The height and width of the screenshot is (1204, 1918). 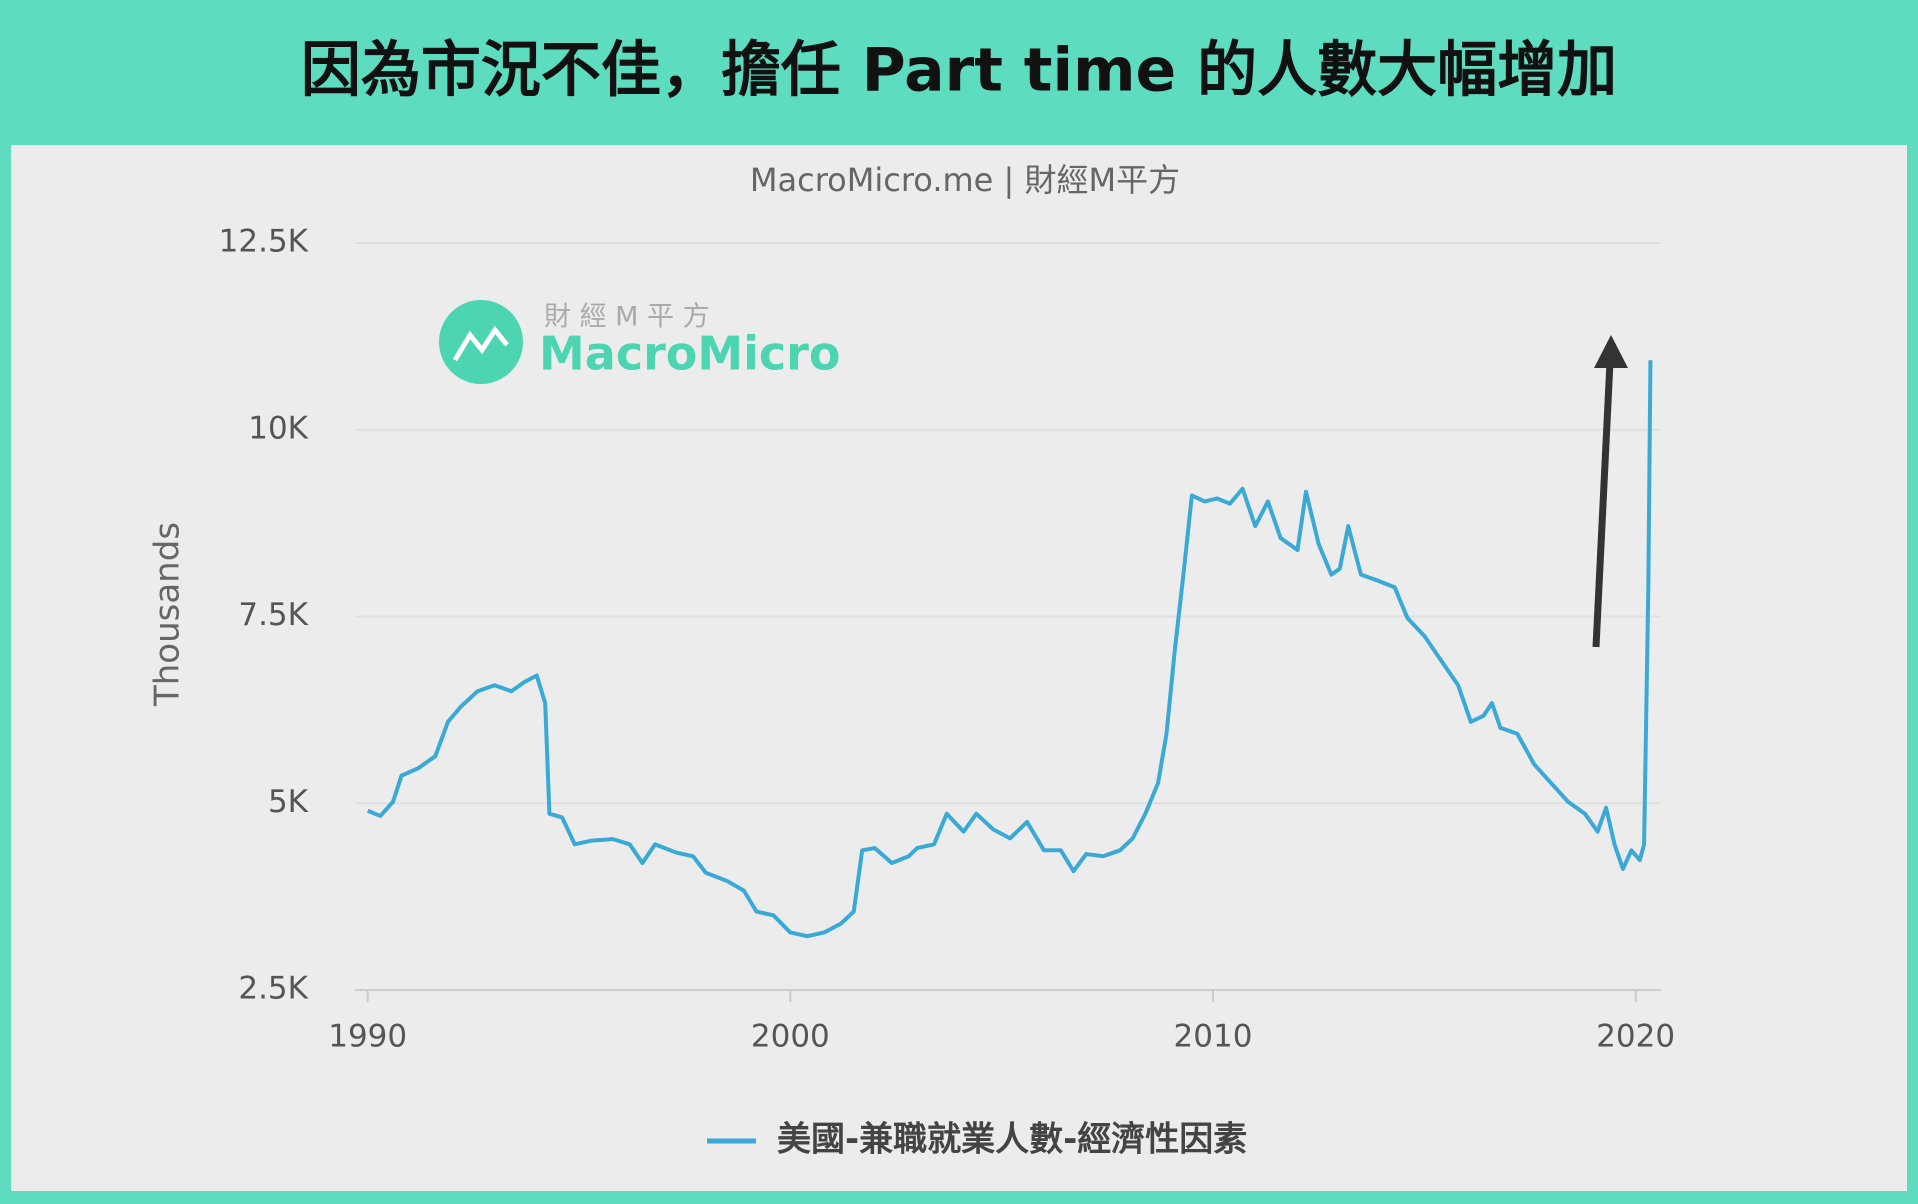 What do you see at coordinates (1012, 1140) in the screenshot?
I see `legend-label: 美國-兼職就業人數-經濟性因素` at bounding box center [1012, 1140].